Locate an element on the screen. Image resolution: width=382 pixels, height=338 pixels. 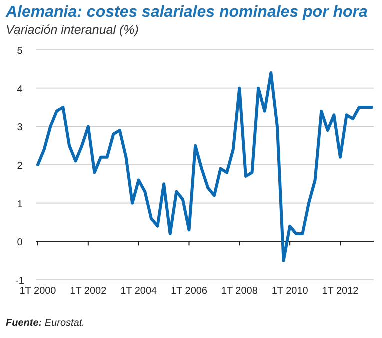
x-tick-label: 1T 2008 is located at coordinates (239, 291).